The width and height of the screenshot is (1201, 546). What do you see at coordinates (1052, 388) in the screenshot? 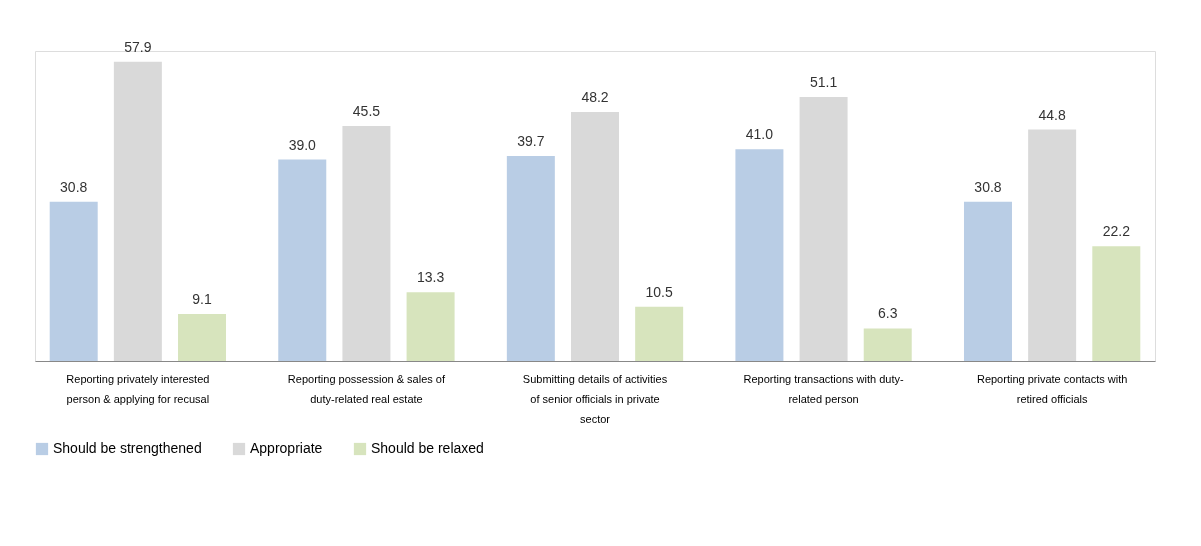
I see `x-tick-label: Reporting private contacts with retired officials` at bounding box center [1052, 388].